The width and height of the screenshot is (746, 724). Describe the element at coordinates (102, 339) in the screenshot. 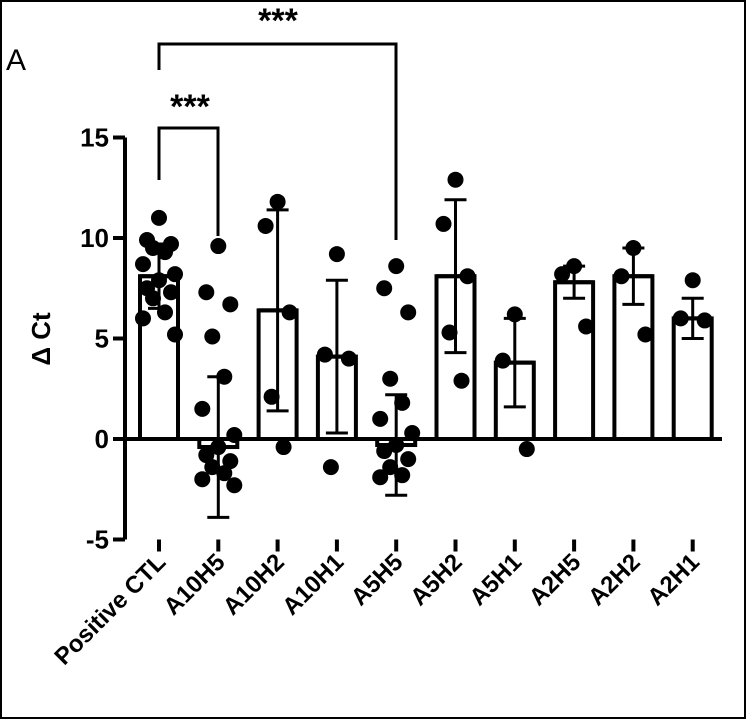

I see `y-tick-label: 5` at that location.